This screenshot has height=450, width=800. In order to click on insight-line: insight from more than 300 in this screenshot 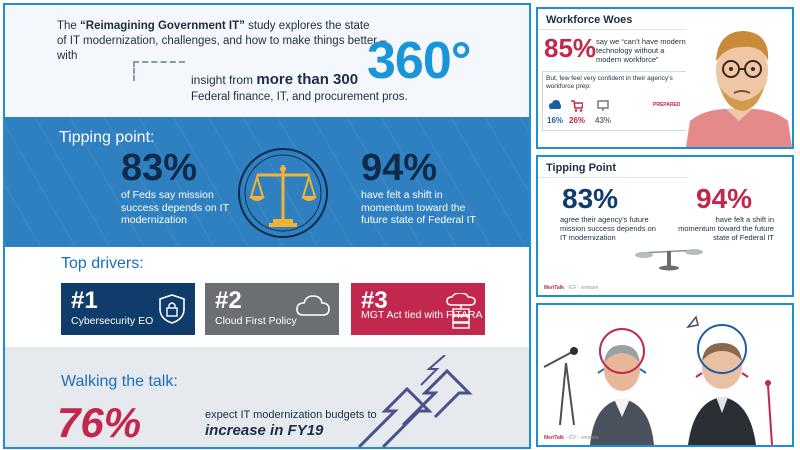, I will do `click(274, 79)`.